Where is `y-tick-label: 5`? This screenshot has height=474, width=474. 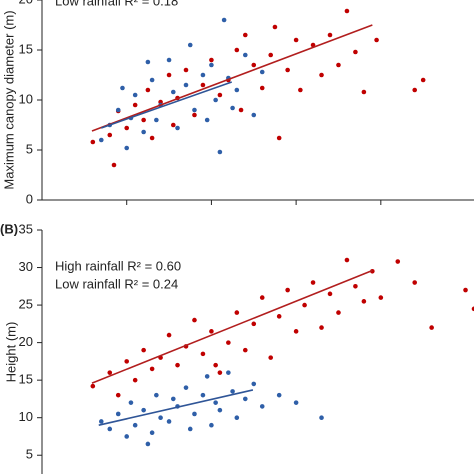
y-tick-label: 5 is located at coordinates (29, 454).